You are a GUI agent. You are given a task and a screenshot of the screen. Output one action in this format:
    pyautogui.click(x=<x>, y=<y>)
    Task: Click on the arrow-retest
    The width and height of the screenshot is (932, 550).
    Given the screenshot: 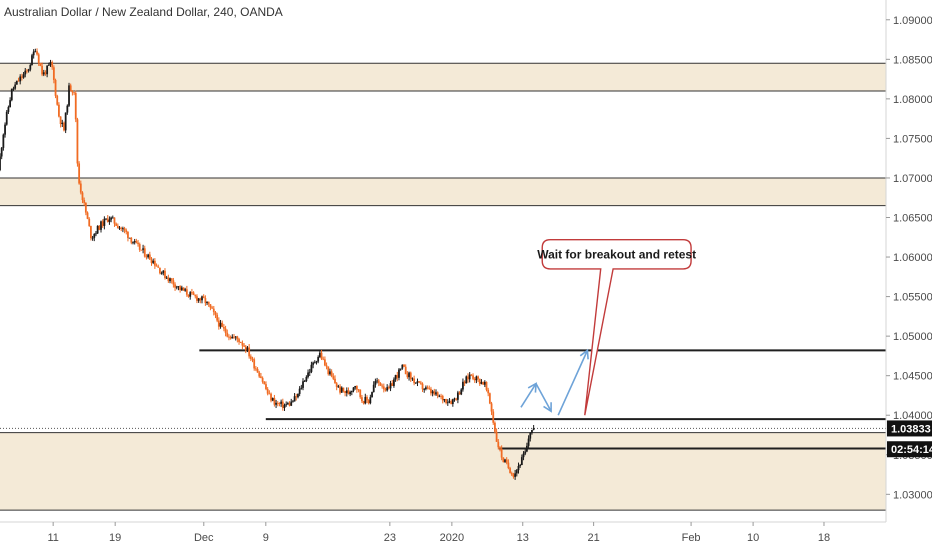 What is the action you would take?
    pyautogui.click(x=543, y=397)
    